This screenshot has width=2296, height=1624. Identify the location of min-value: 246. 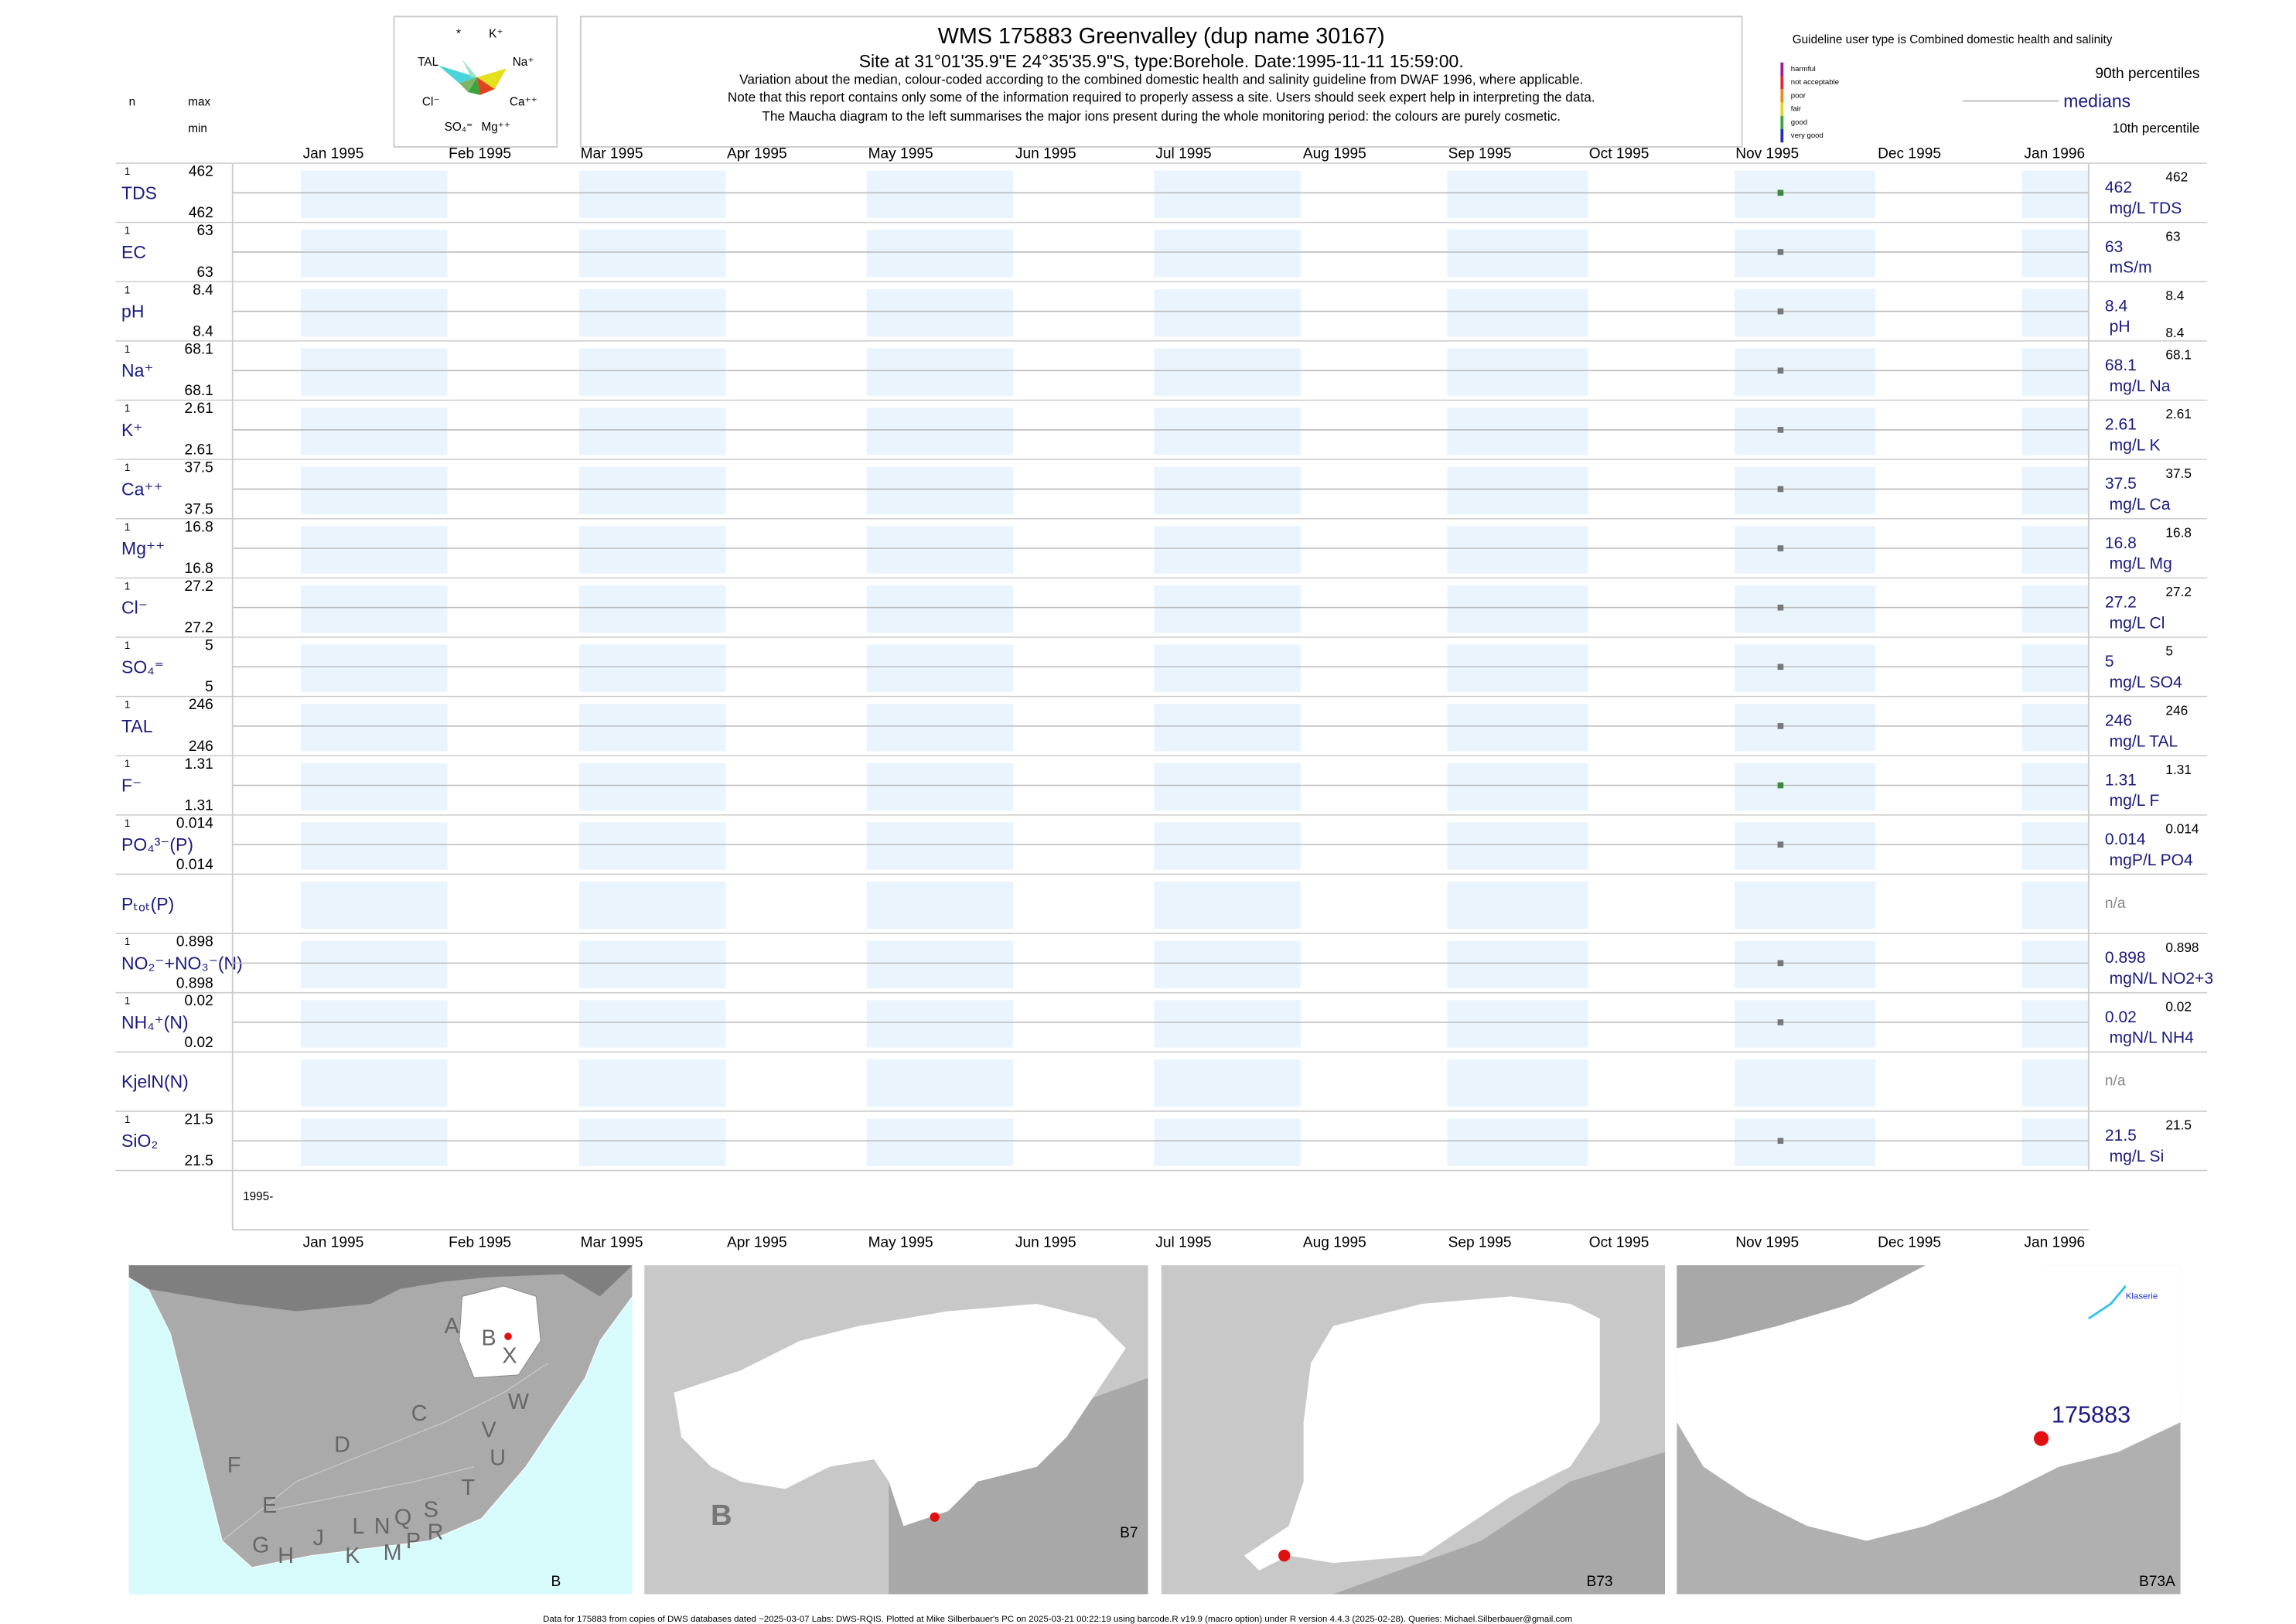
(201, 747).